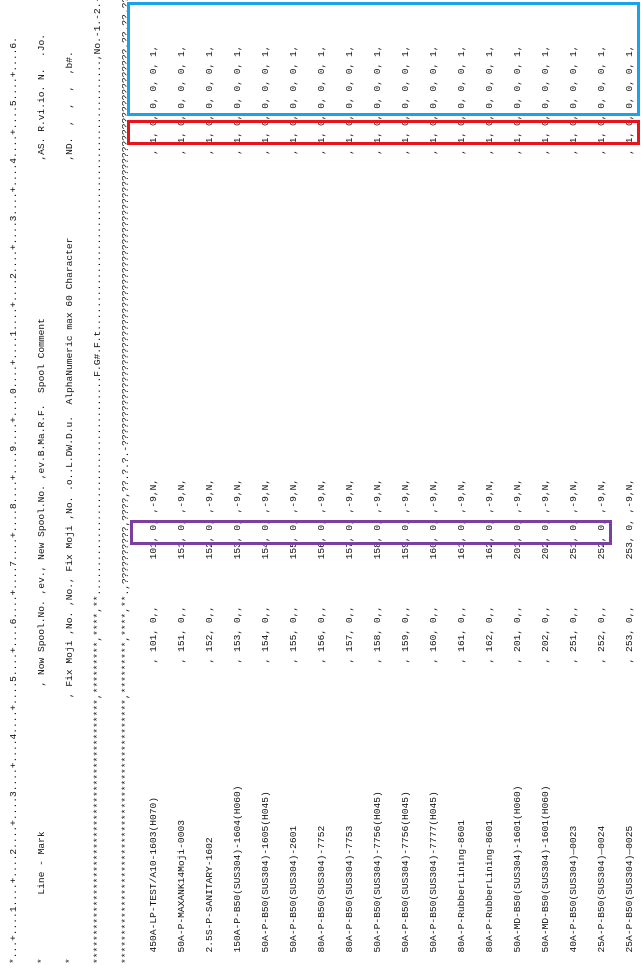 The height and width of the screenshot is (968, 644). Describe the element at coordinates (371, 532) in the screenshot. I see `highlight-purple` at that location.